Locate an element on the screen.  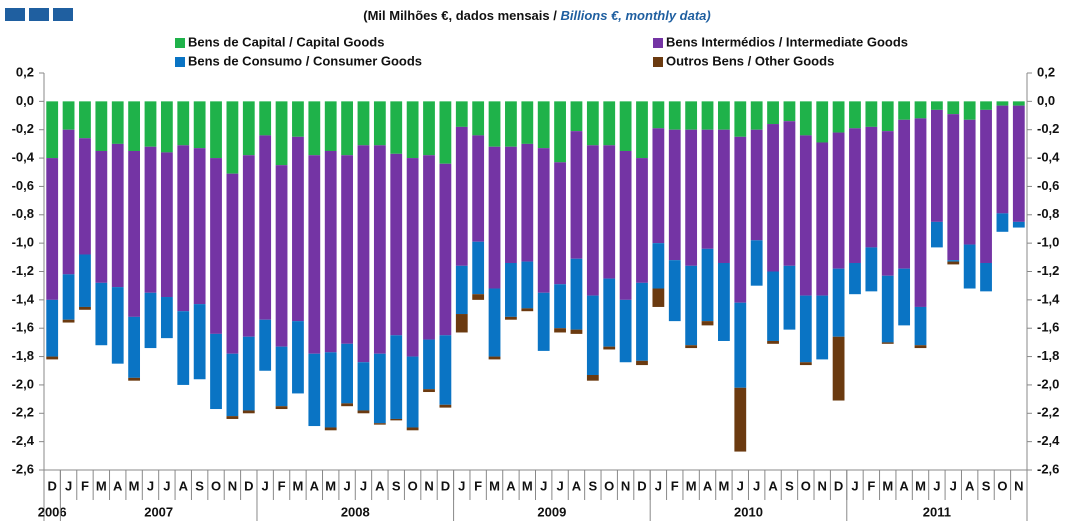
y-tick-label: -1,2 is located at coordinates (23, 270).